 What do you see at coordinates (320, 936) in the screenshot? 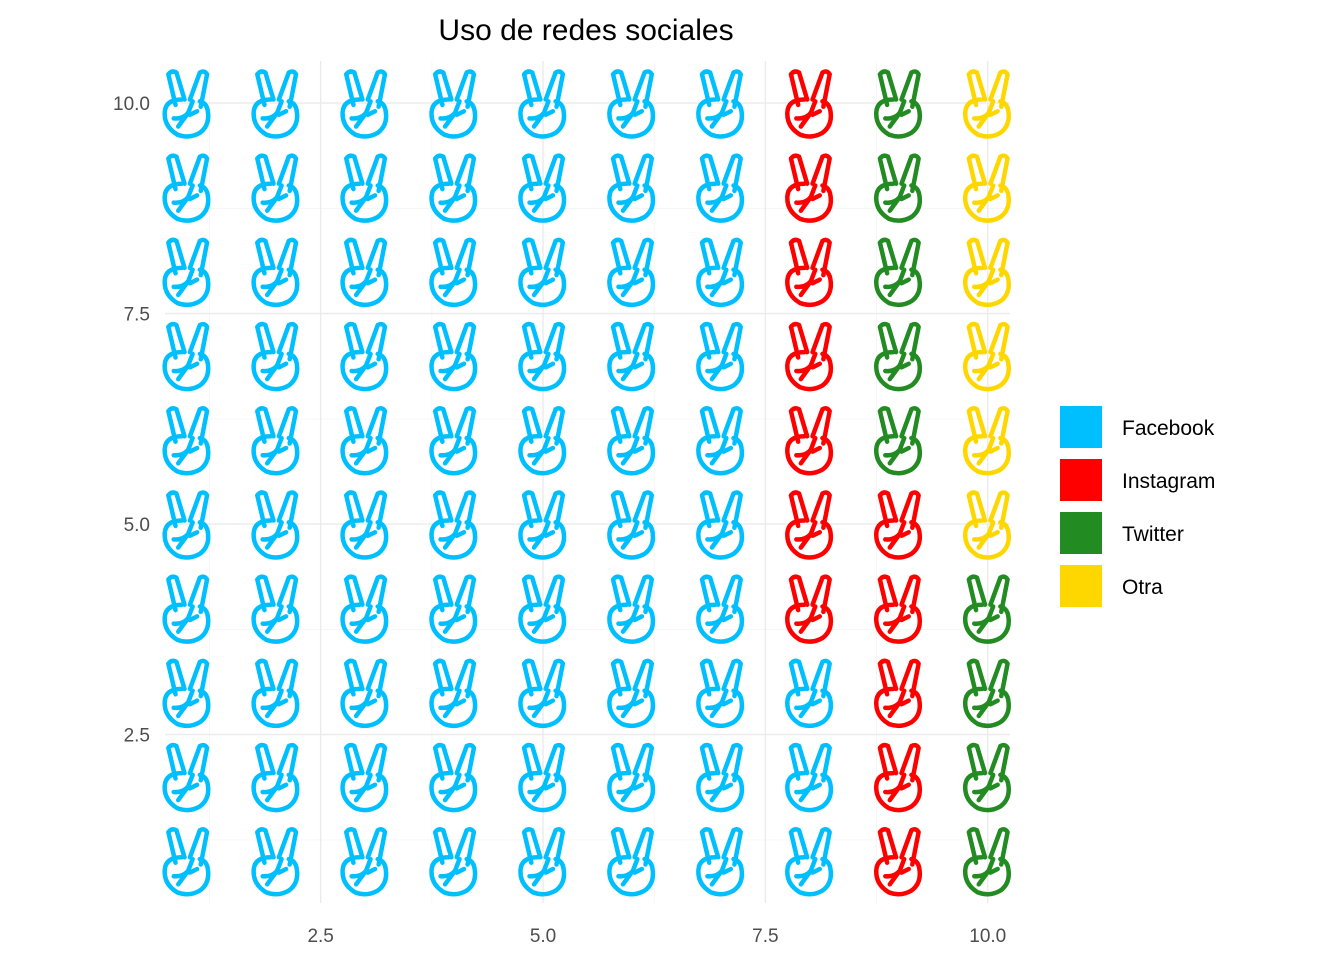
I see `x-tick-label: 2.5` at bounding box center [320, 936].